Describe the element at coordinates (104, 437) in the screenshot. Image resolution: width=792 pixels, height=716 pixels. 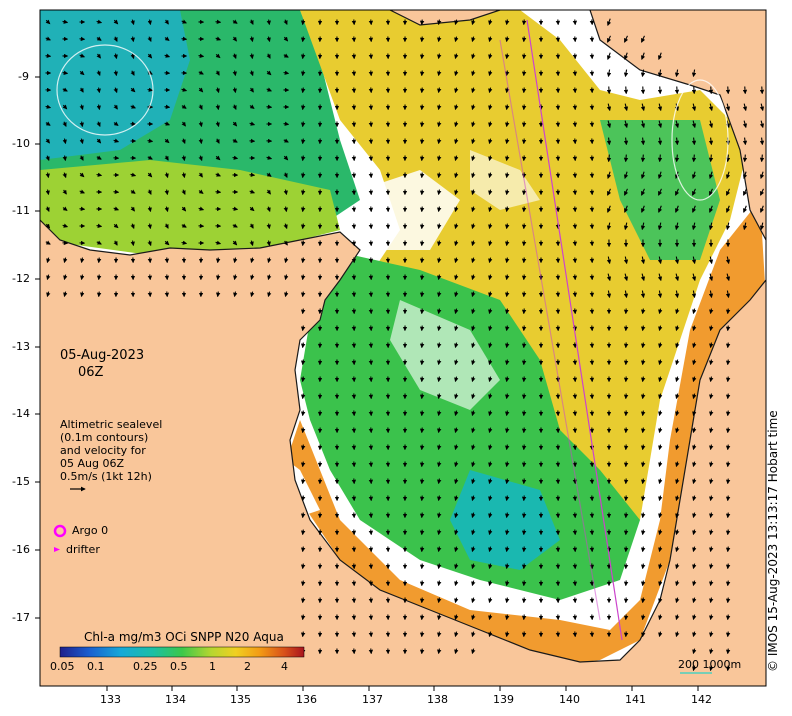
I see `altimetry-note-line: (0.1m contours)` at that location.